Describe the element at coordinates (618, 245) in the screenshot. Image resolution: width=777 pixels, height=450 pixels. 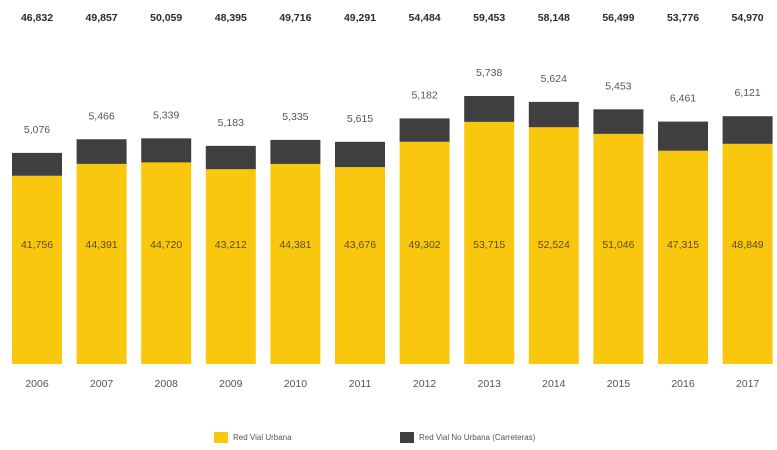
I see `data-label-urbana-2015: 51,046` at that location.